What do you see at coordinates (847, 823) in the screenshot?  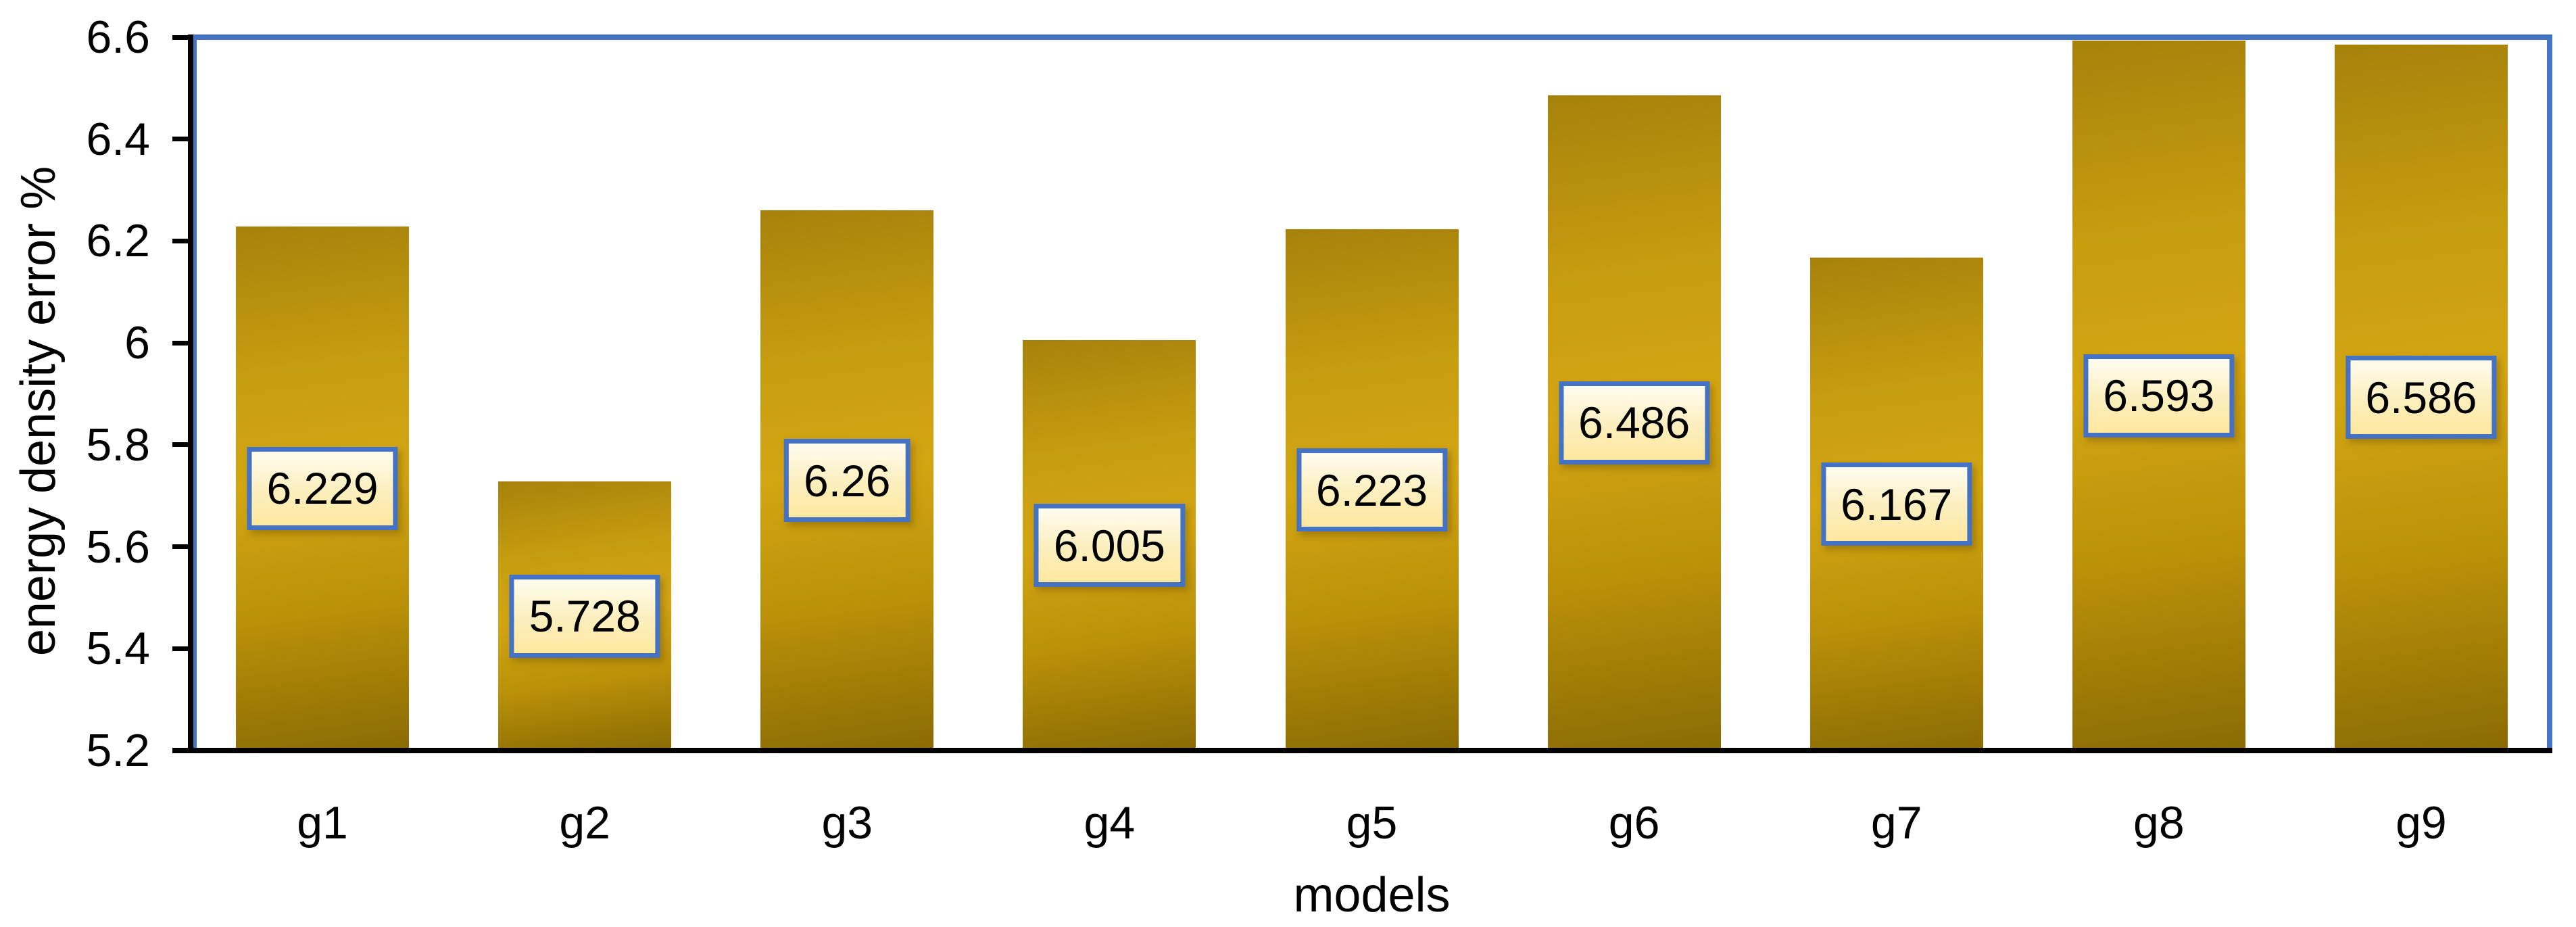 I see `x-tick-label: g3` at bounding box center [847, 823].